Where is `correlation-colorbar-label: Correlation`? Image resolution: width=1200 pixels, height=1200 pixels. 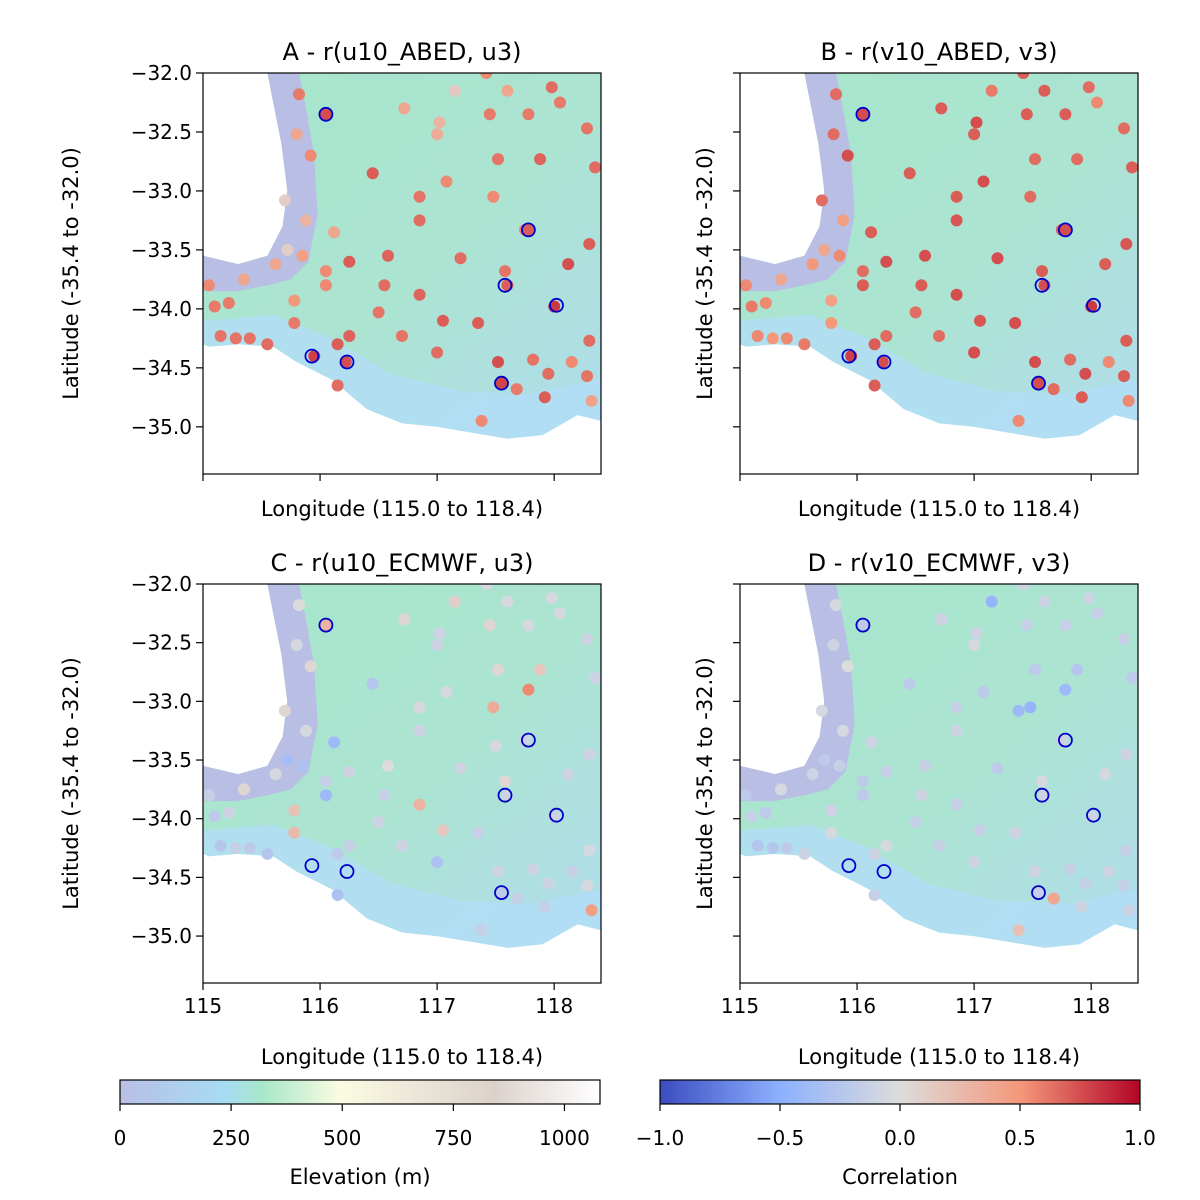 correlation-colorbar-label: Correlation is located at coordinates (900, 1177).